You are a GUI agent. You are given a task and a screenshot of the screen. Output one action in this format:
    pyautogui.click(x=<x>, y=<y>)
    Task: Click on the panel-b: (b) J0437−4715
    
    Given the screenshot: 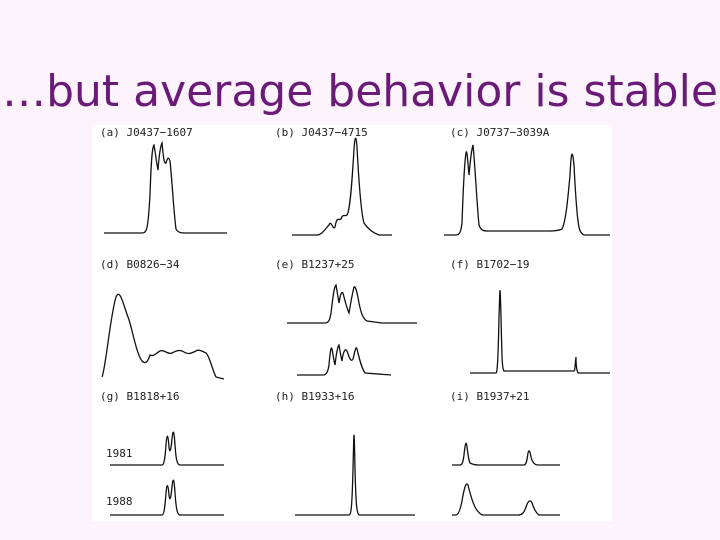 What is the action you would take?
    pyautogui.click(x=352, y=191)
    